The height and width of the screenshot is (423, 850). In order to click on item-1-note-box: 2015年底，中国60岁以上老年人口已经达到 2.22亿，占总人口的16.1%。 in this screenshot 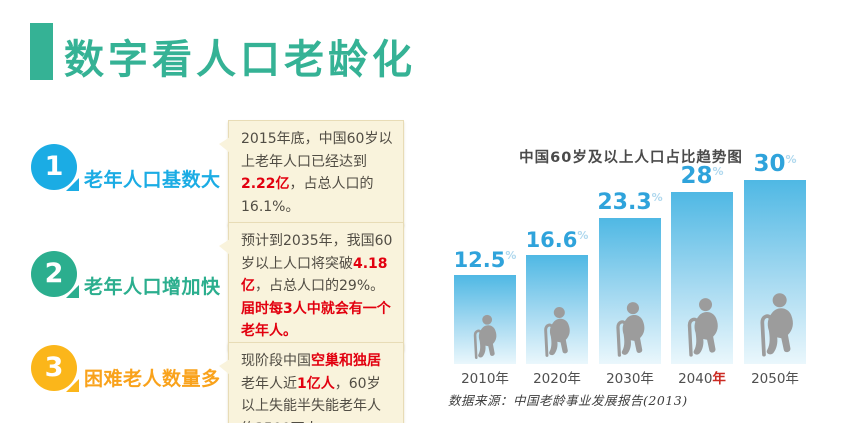, I will do `click(311, 172)`.